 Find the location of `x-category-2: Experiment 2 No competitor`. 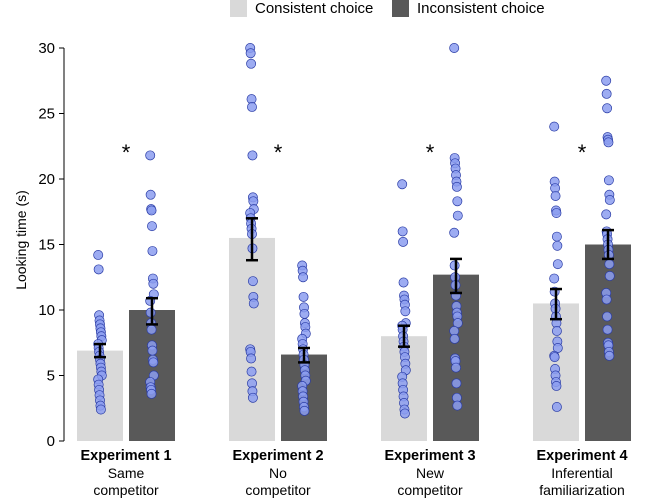

x-category-2: Experiment 2 No competitor is located at coordinates (278, 473).